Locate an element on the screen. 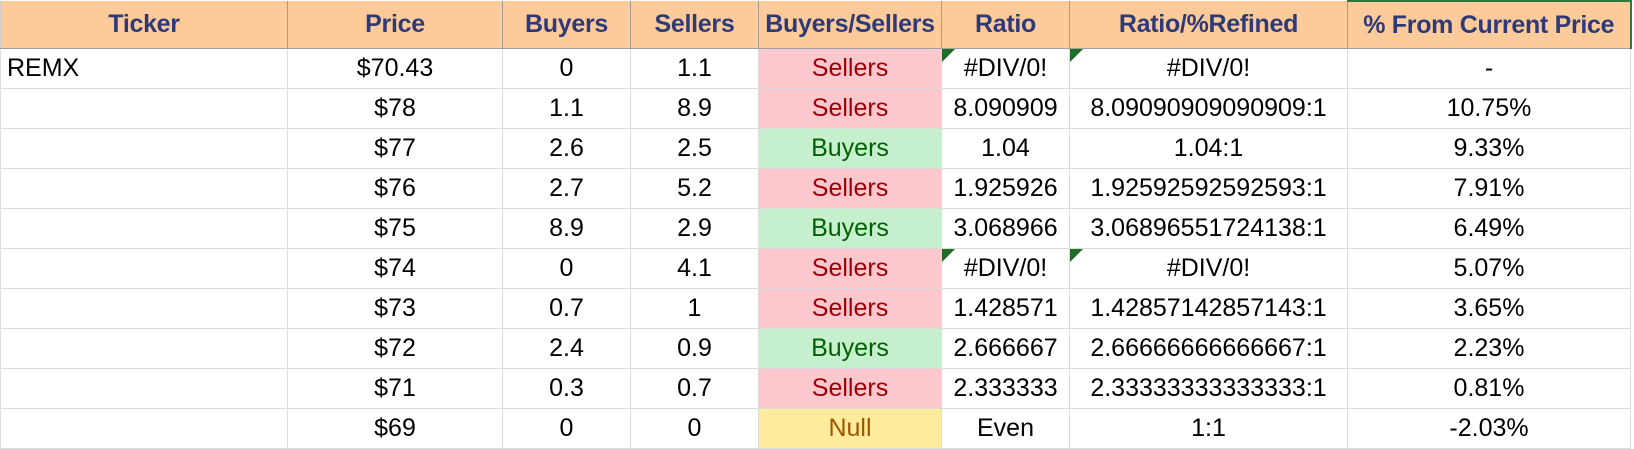  cell-buyers: 8.9 is located at coordinates (566, 228).